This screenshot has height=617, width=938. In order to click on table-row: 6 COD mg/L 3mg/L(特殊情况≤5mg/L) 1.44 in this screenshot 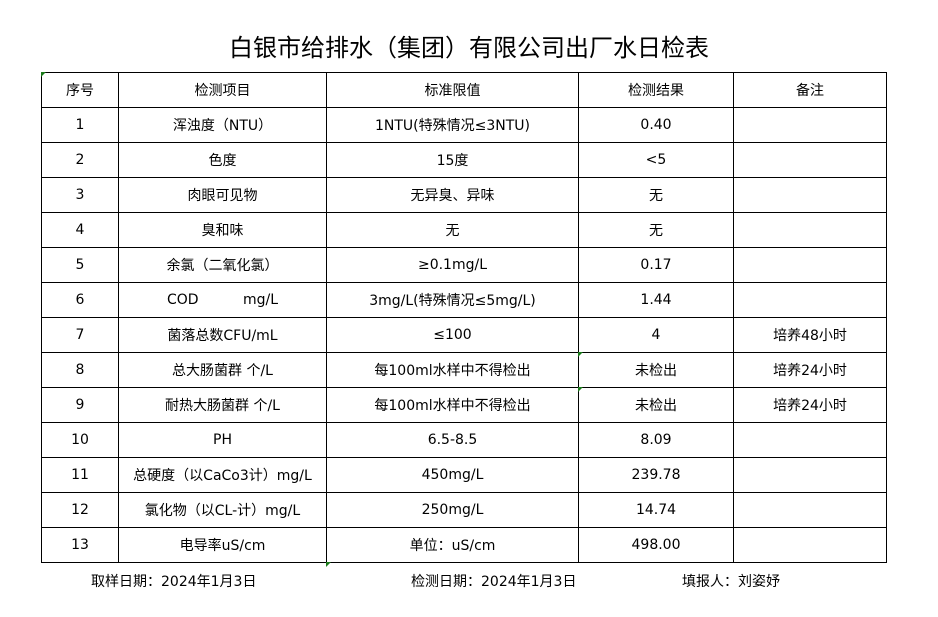, I will do `click(464, 300)`.